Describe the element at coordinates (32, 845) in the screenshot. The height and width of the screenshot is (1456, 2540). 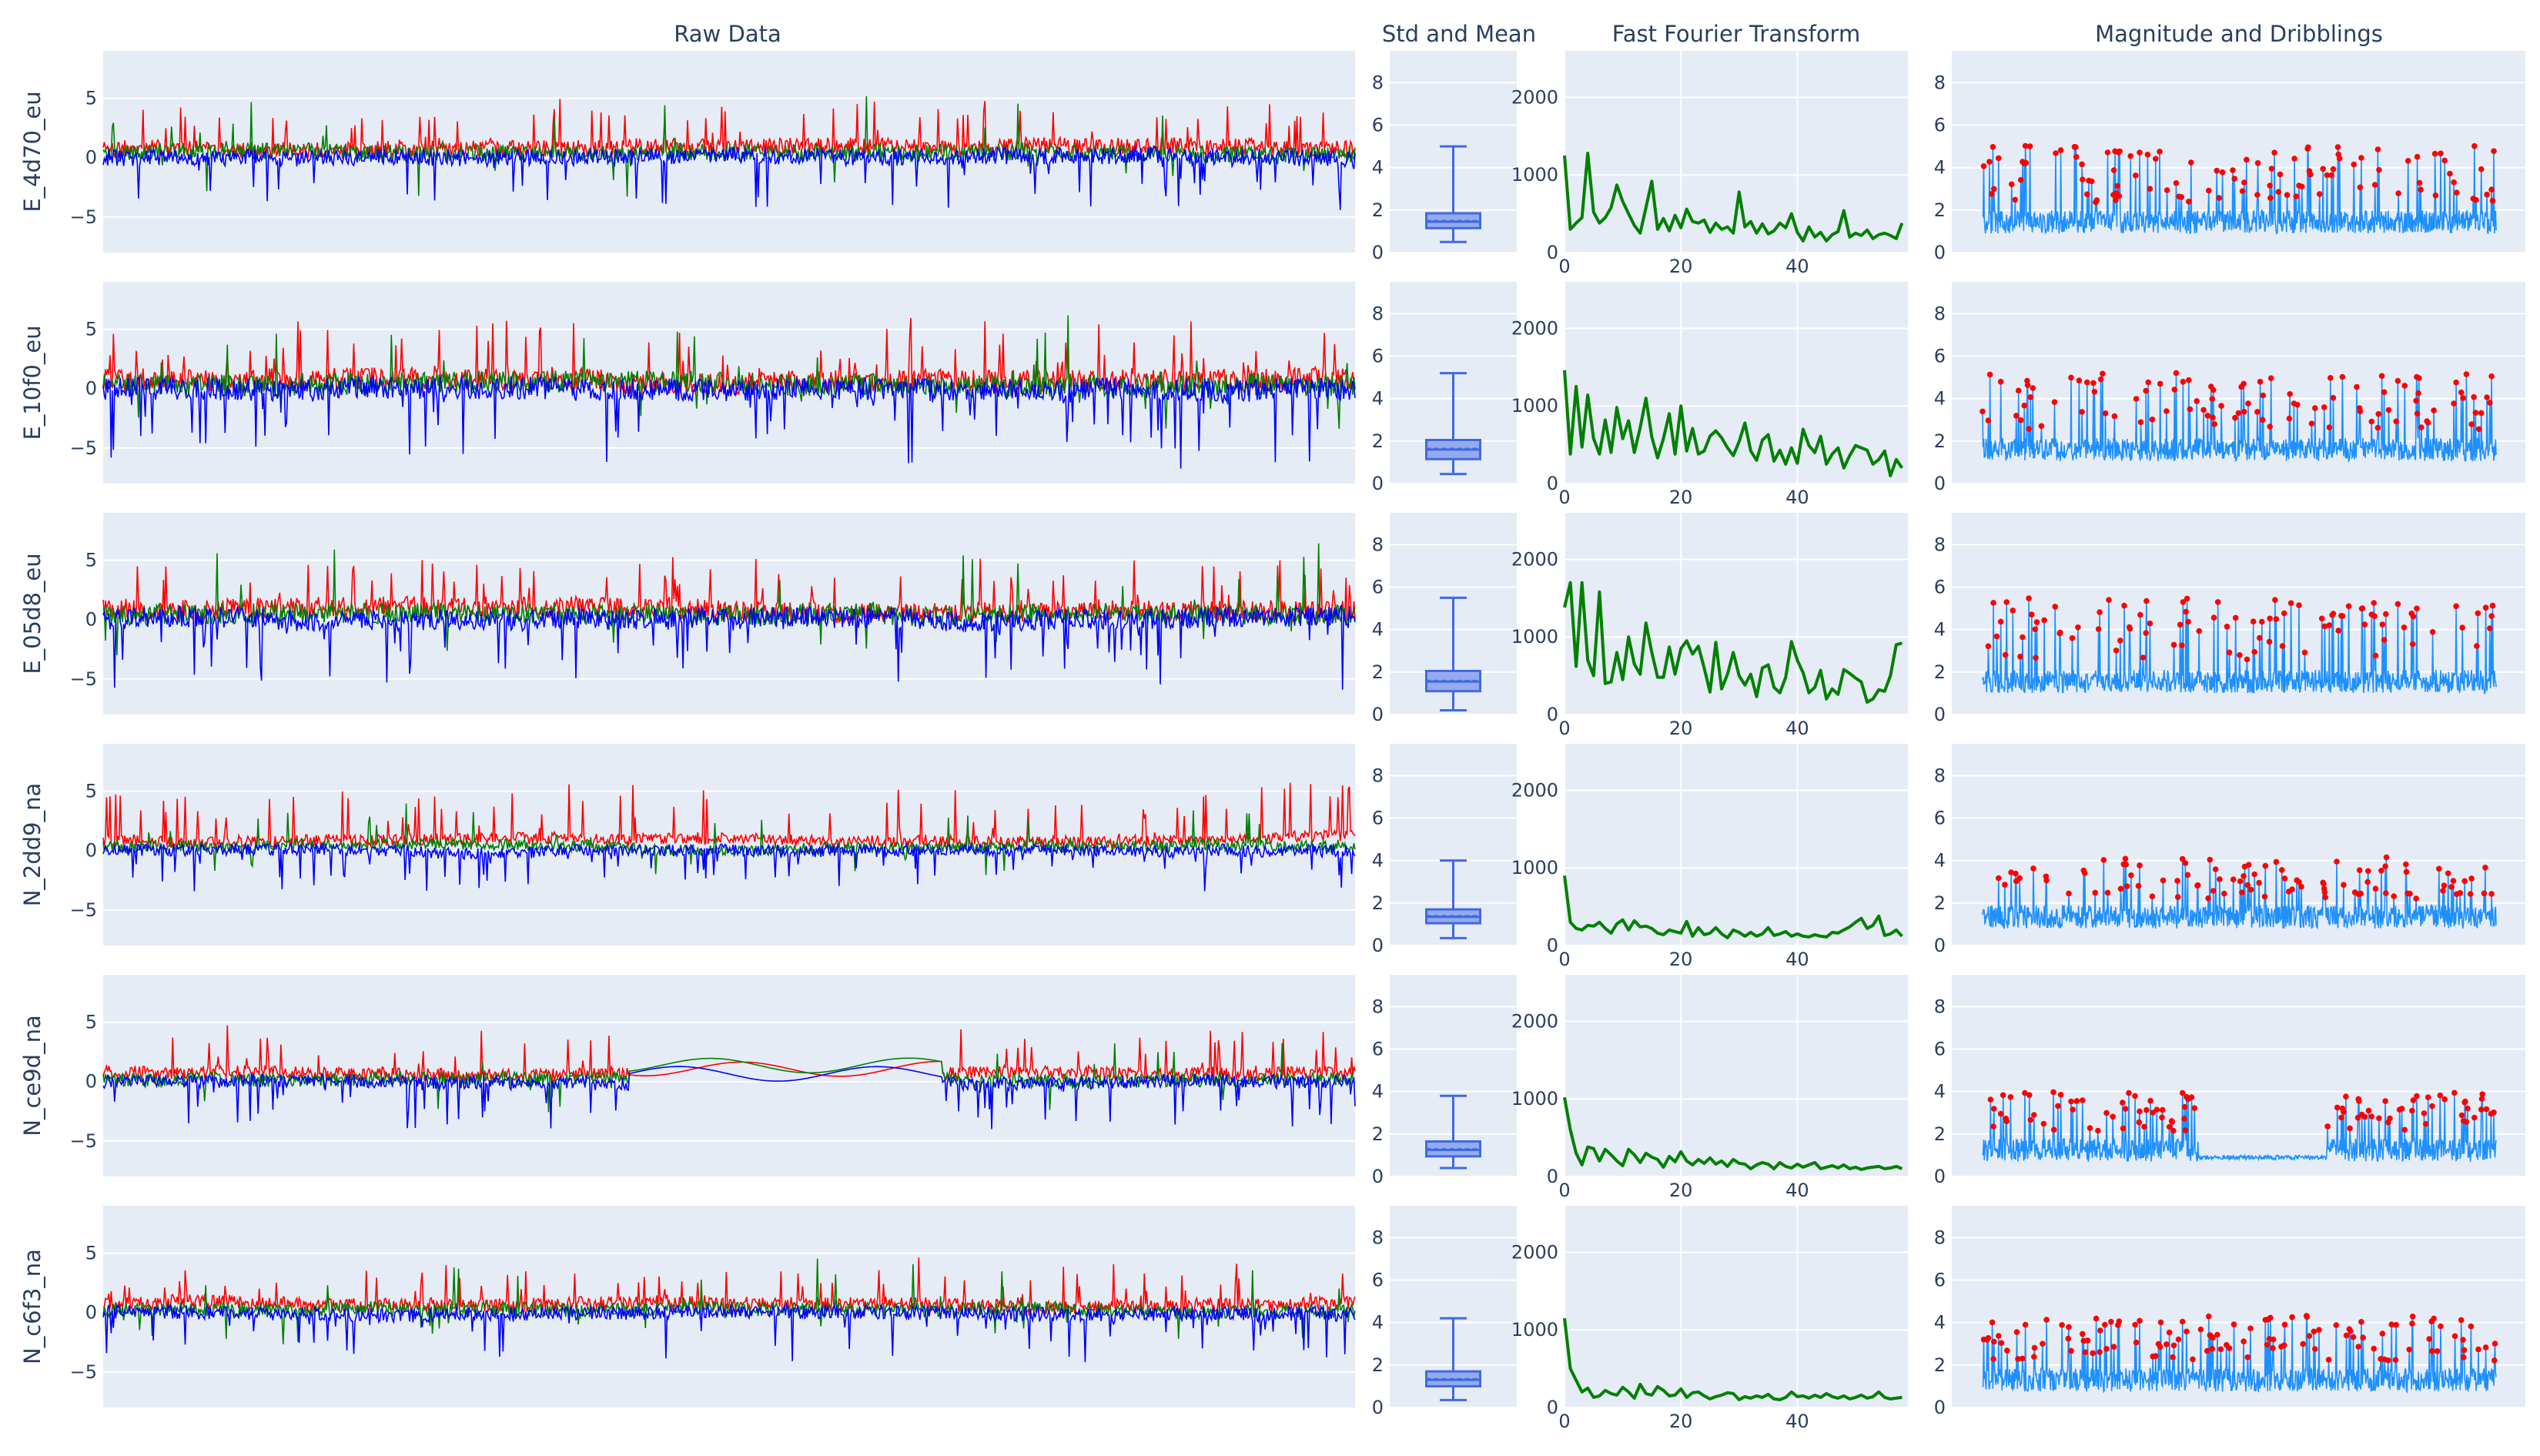
I see `row-label: N_2dd9_na` at that location.